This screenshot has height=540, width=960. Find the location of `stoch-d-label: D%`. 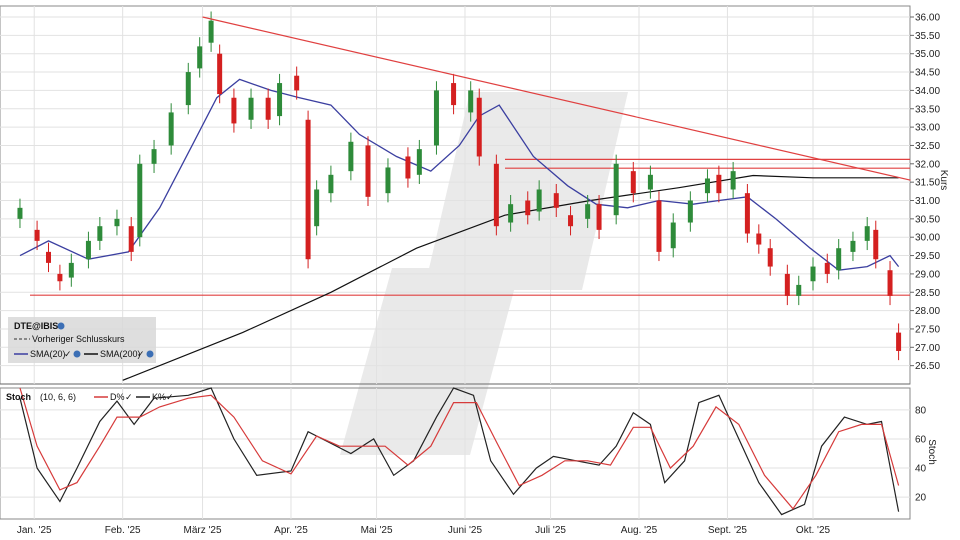

stoch-d-label: D% is located at coordinates (117, 397).